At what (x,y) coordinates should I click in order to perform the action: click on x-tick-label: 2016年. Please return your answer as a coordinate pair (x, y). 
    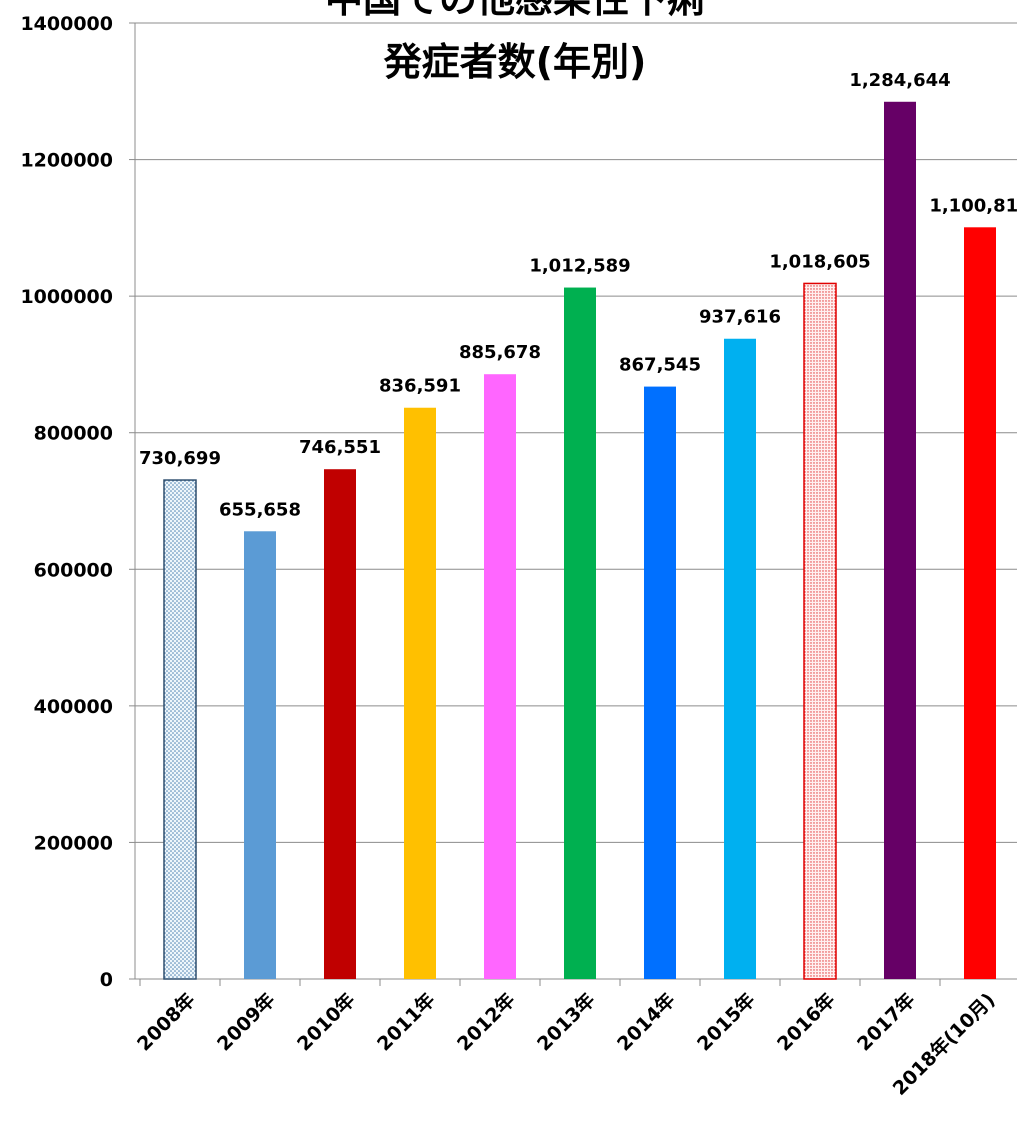
    Looking at the image, I should click on (805, 1021).